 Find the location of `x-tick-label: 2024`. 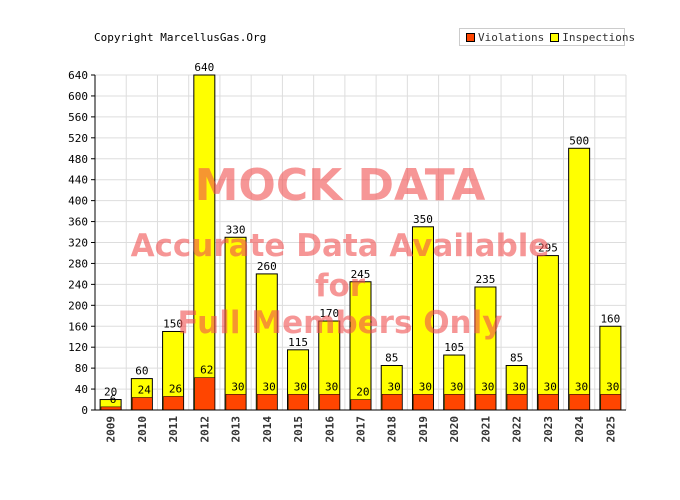

x-tick-label: 2024 is located at coordinates (579, 429).